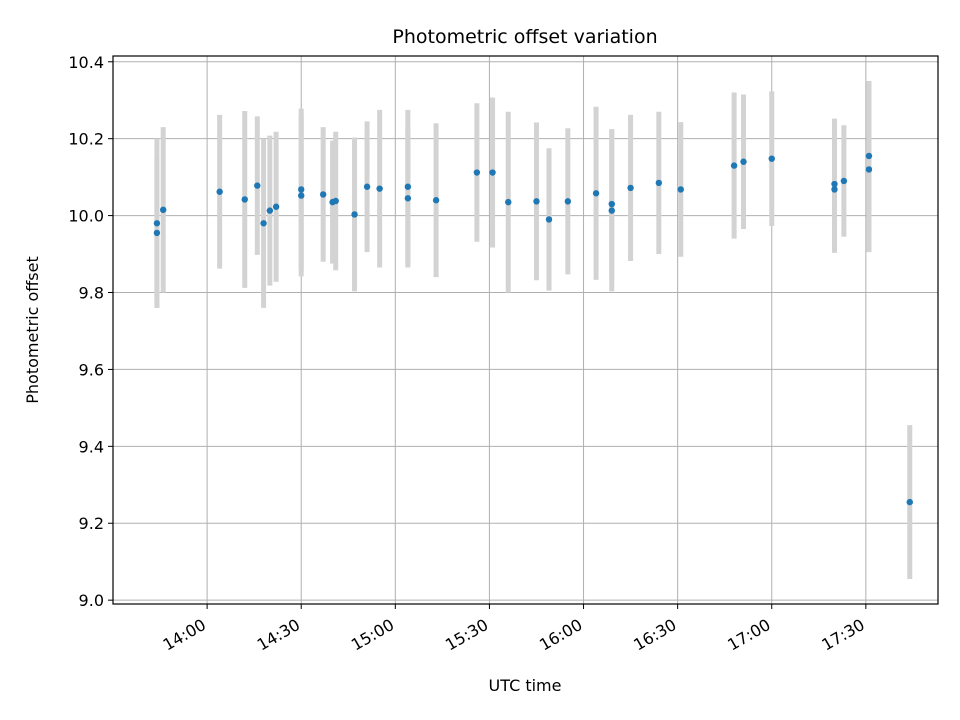 Image resolution: width=960 pixels, height=720 pixels. Describe the element at coordinates (91, 369) in the screenshot. I see `y-tick-label: 9.6` at that location.